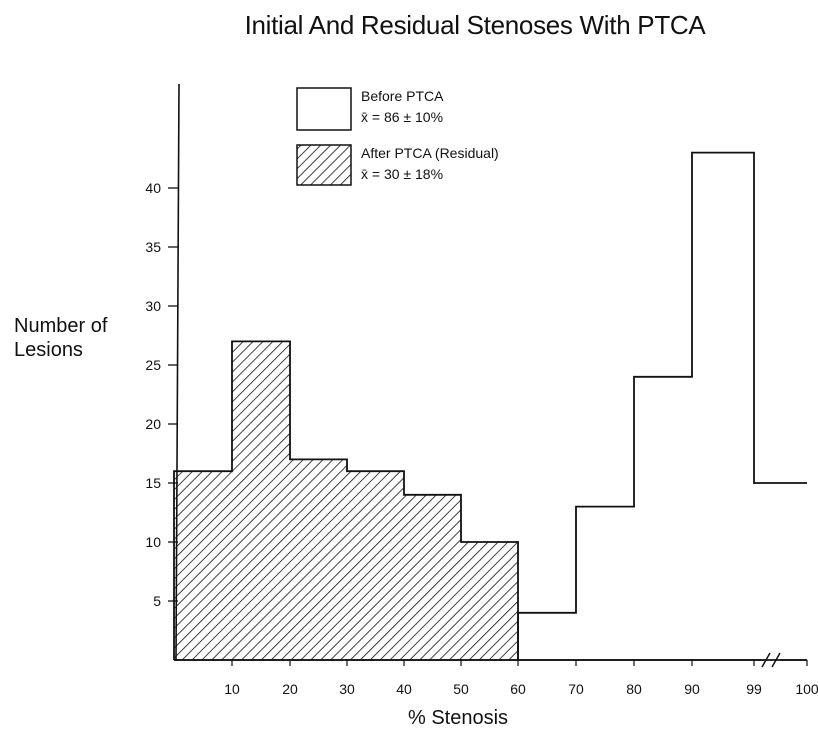 This screenshot has width=818, height=733. What do you see at coordinates (157, 601) in the screenshot?
I see `y-tick-label: 5` at bounding box center [157, 601].